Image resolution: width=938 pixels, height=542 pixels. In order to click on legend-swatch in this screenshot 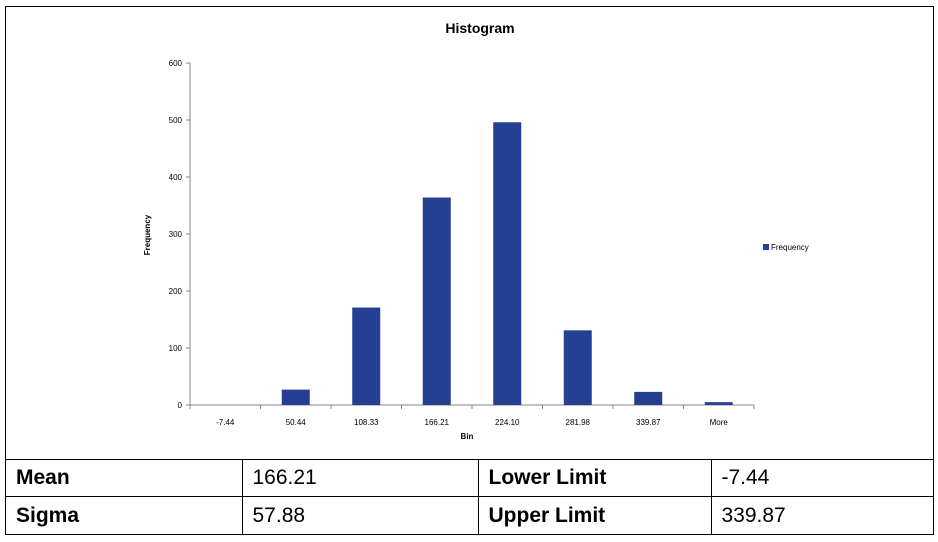, I will do `click(766, 247)`.